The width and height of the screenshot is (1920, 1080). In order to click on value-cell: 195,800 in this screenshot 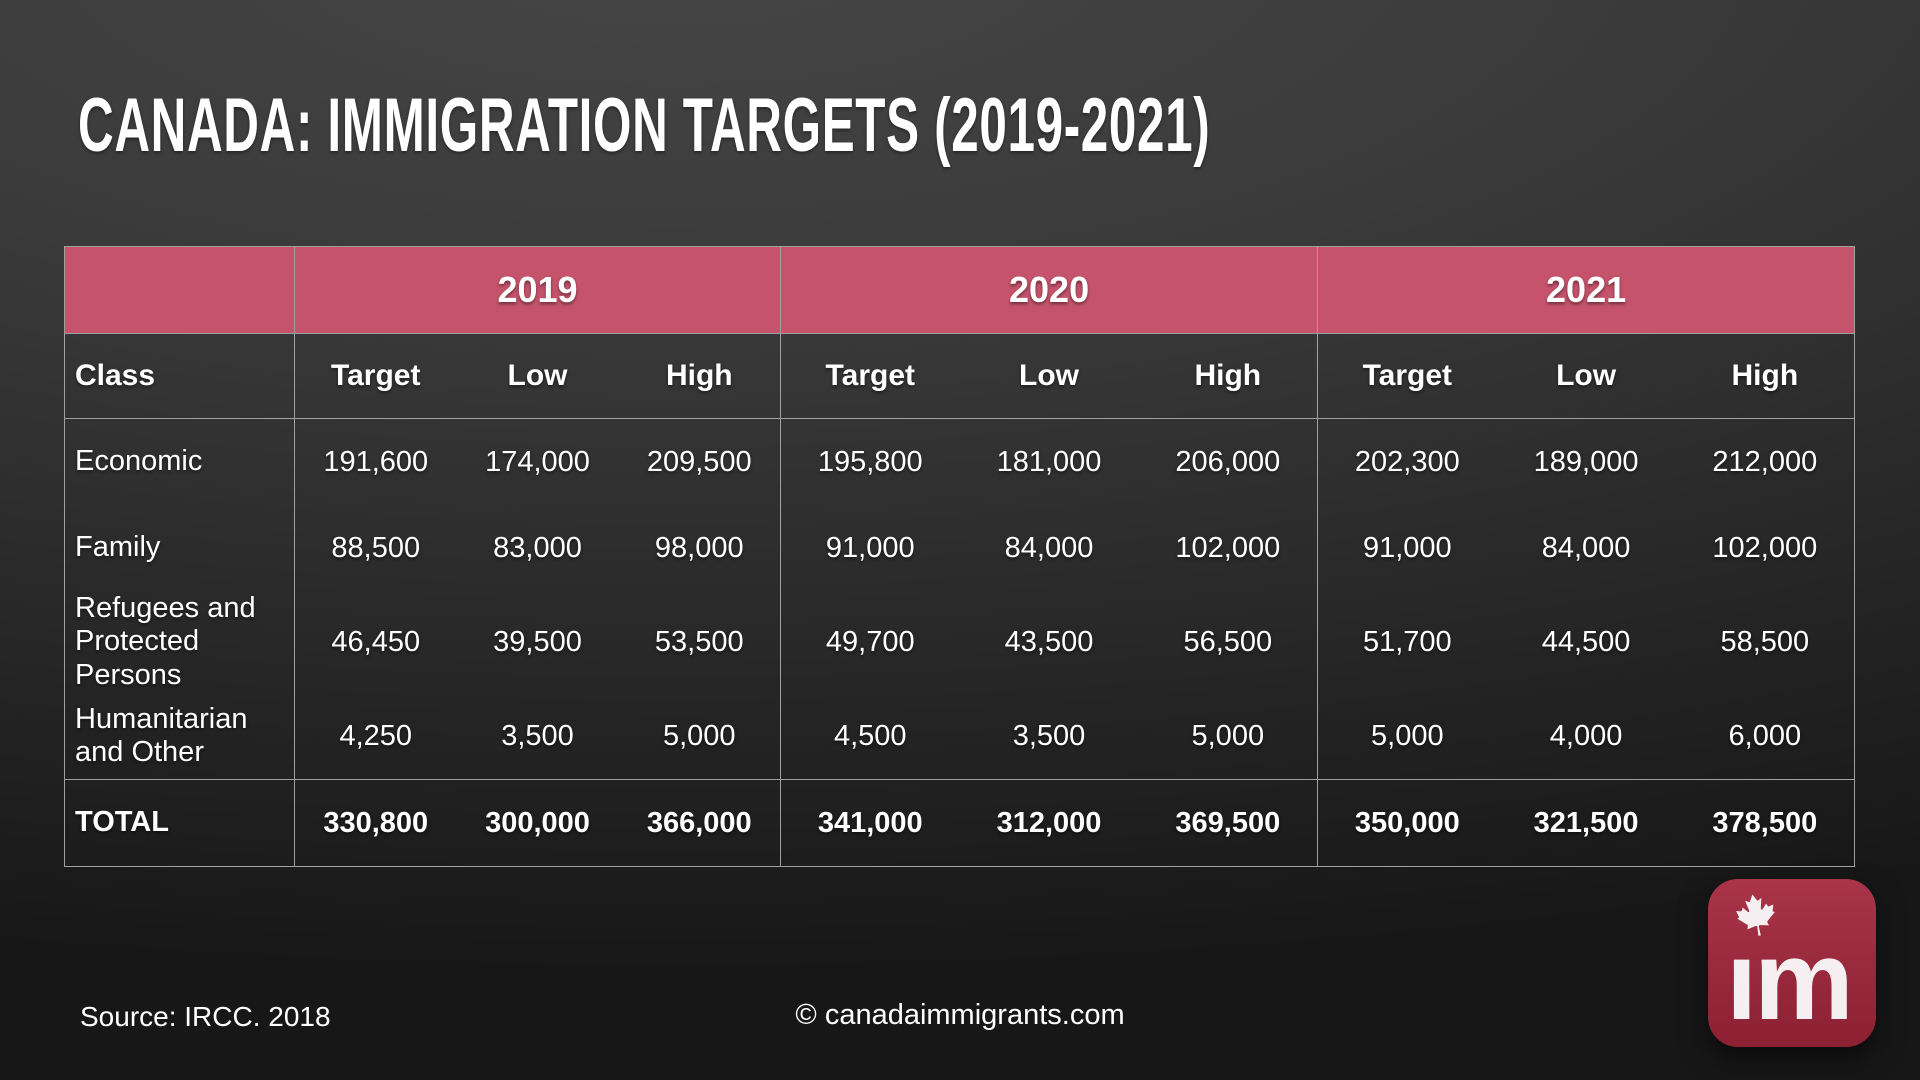, I will do `click(870, 461)`.